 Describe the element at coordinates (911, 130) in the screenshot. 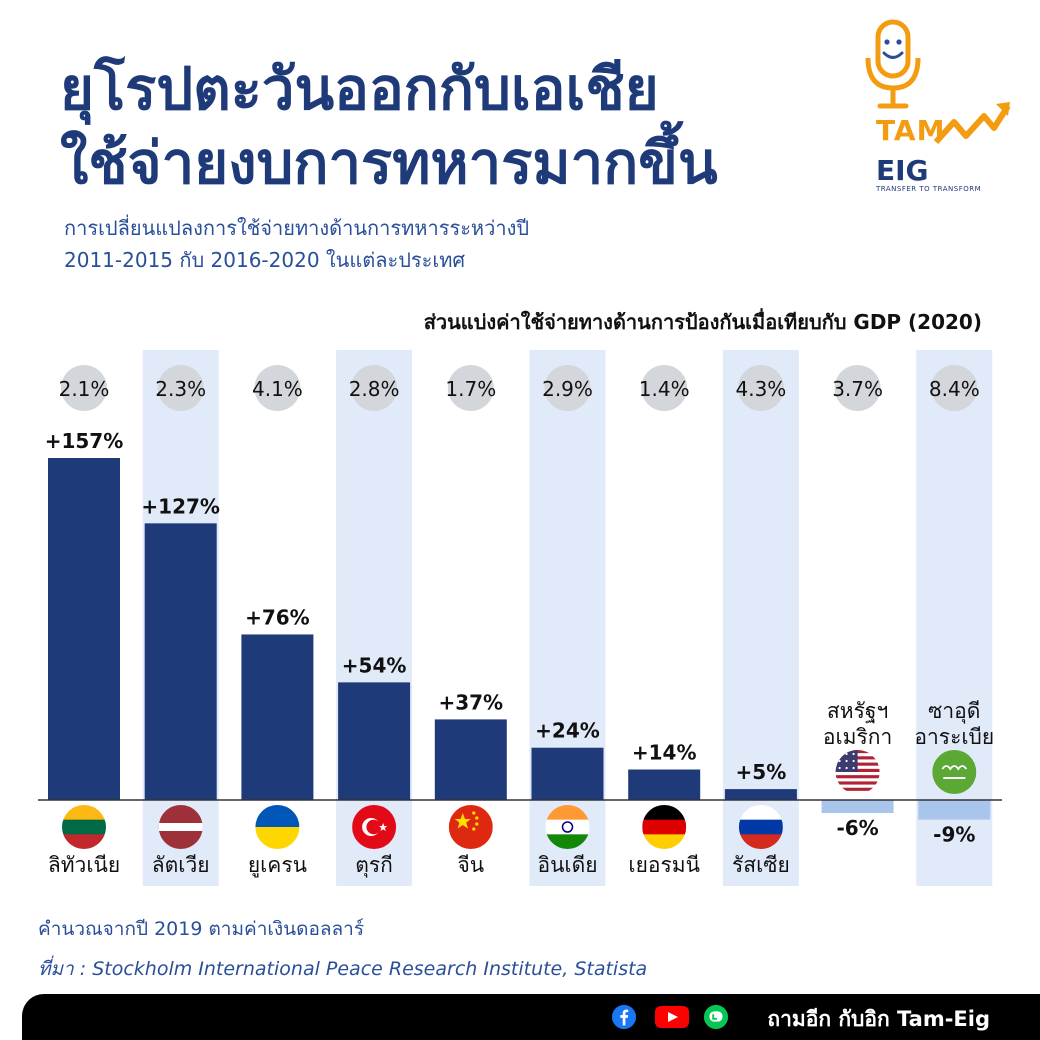

I see `logo-word-tam: TAM` at that location.